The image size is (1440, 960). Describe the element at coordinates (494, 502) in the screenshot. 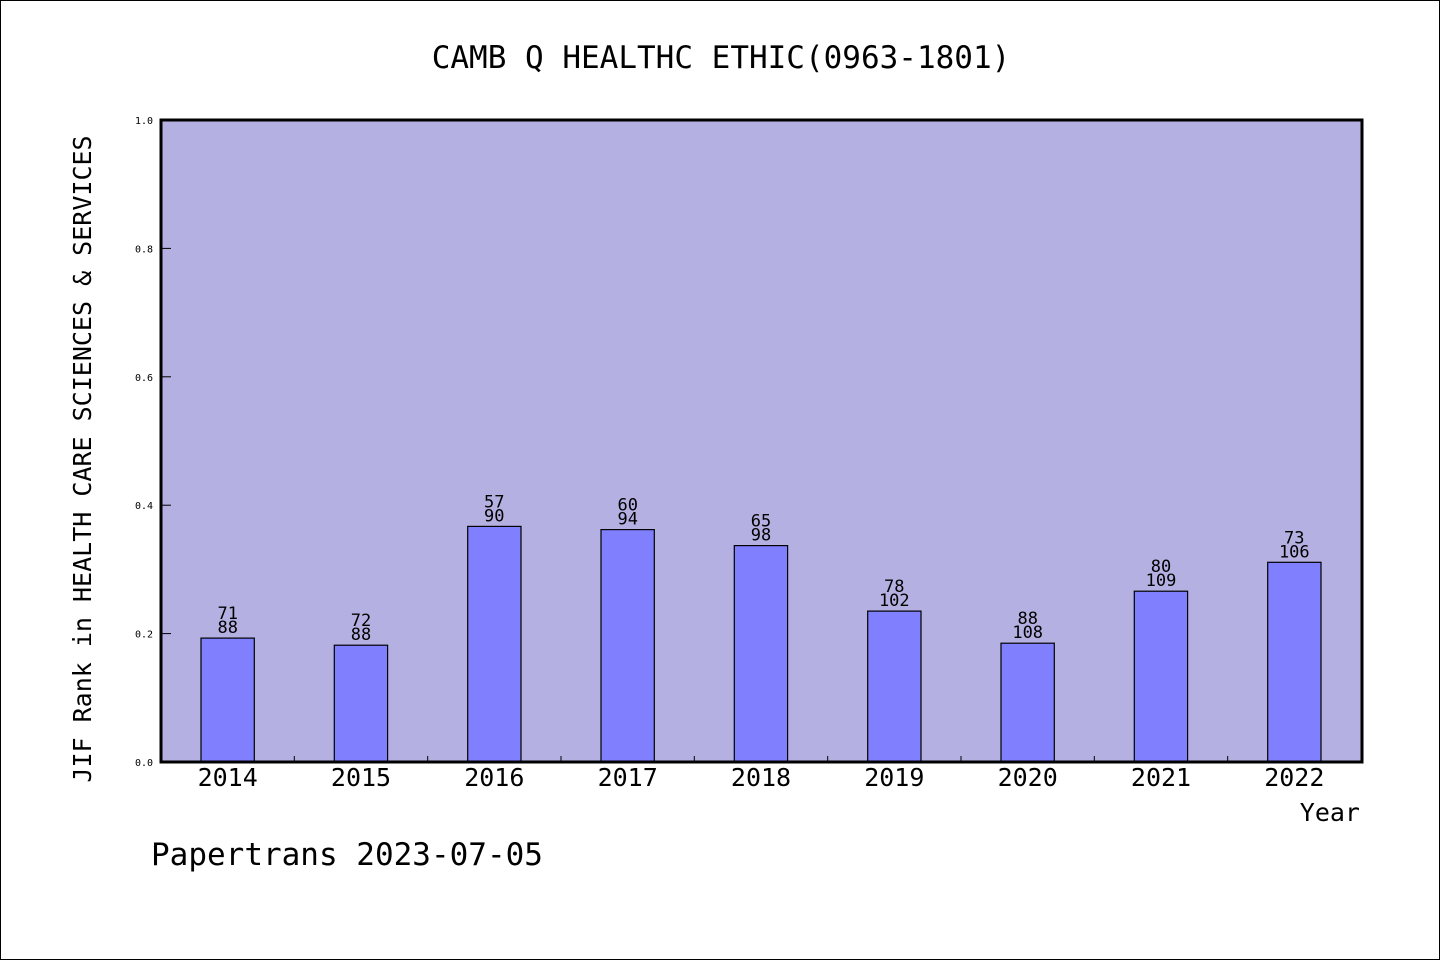

I see `bar-rank-label-2016: 57` at that location.